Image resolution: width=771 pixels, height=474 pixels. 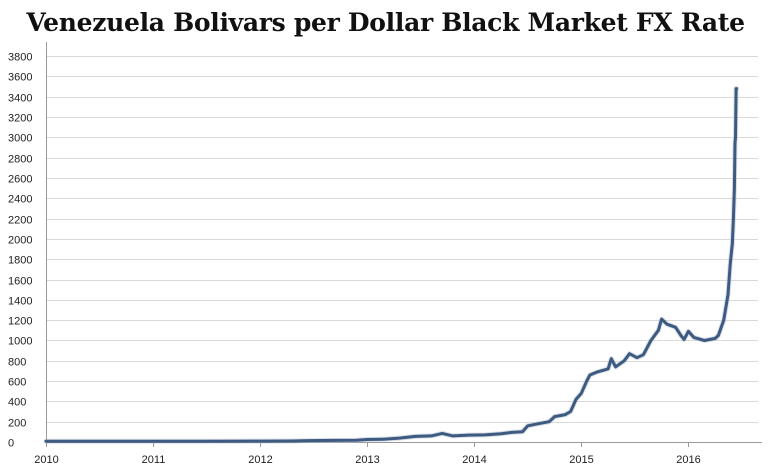 What do you see at coordinates (11, 444) in the screenshot?
I see `y-tick-label: 0` at bounding box center [11, 444].